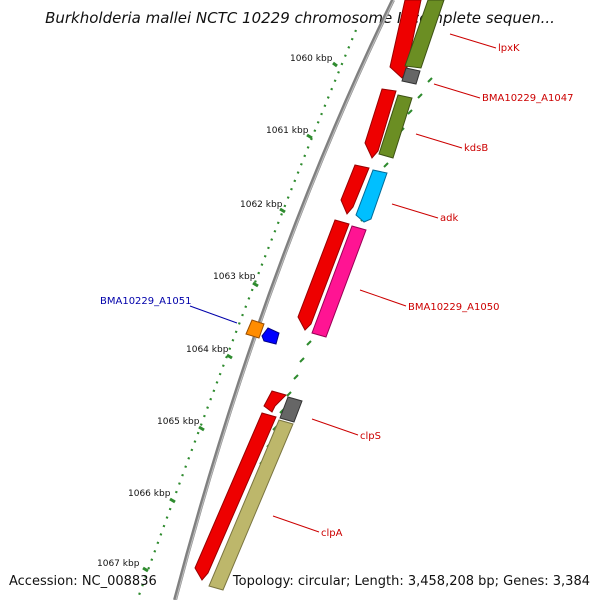 The width and height of the screenshot is (600, 600). What do you see at coordinates (335, 427) in the screenshot?
I see `callout-clpS` at bounding box center [335, 427].